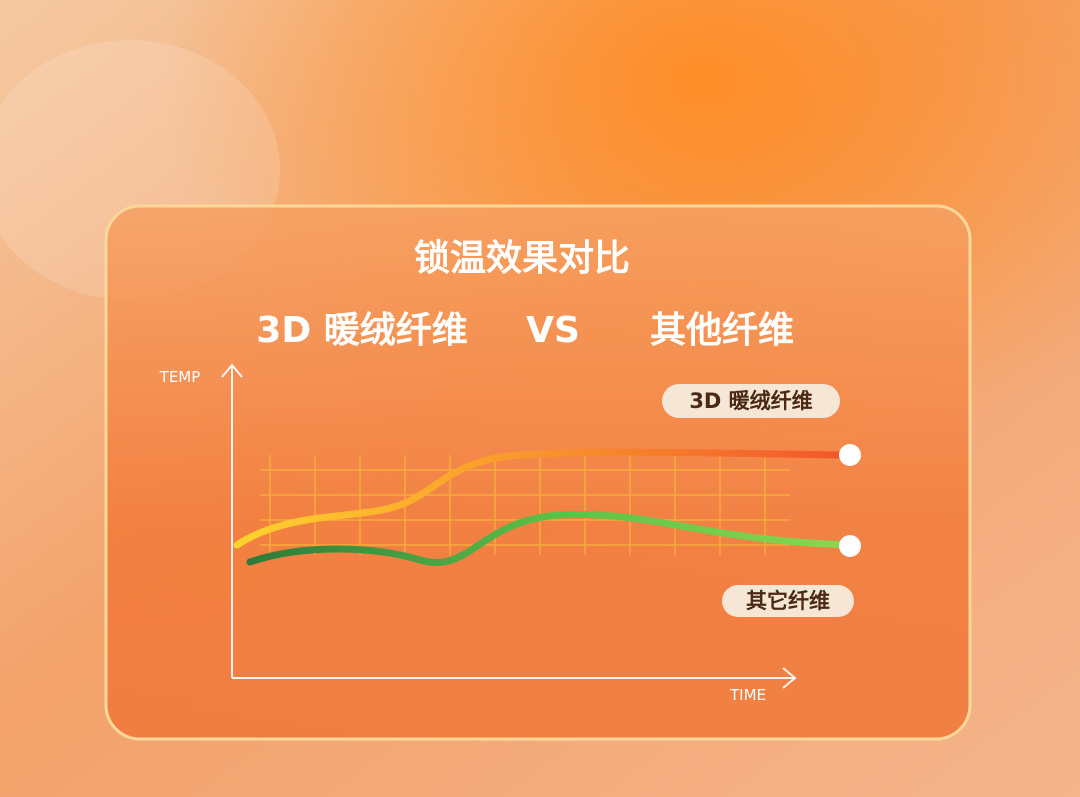  I want to click on y-axis-label: TEMP, so click(180, 377).